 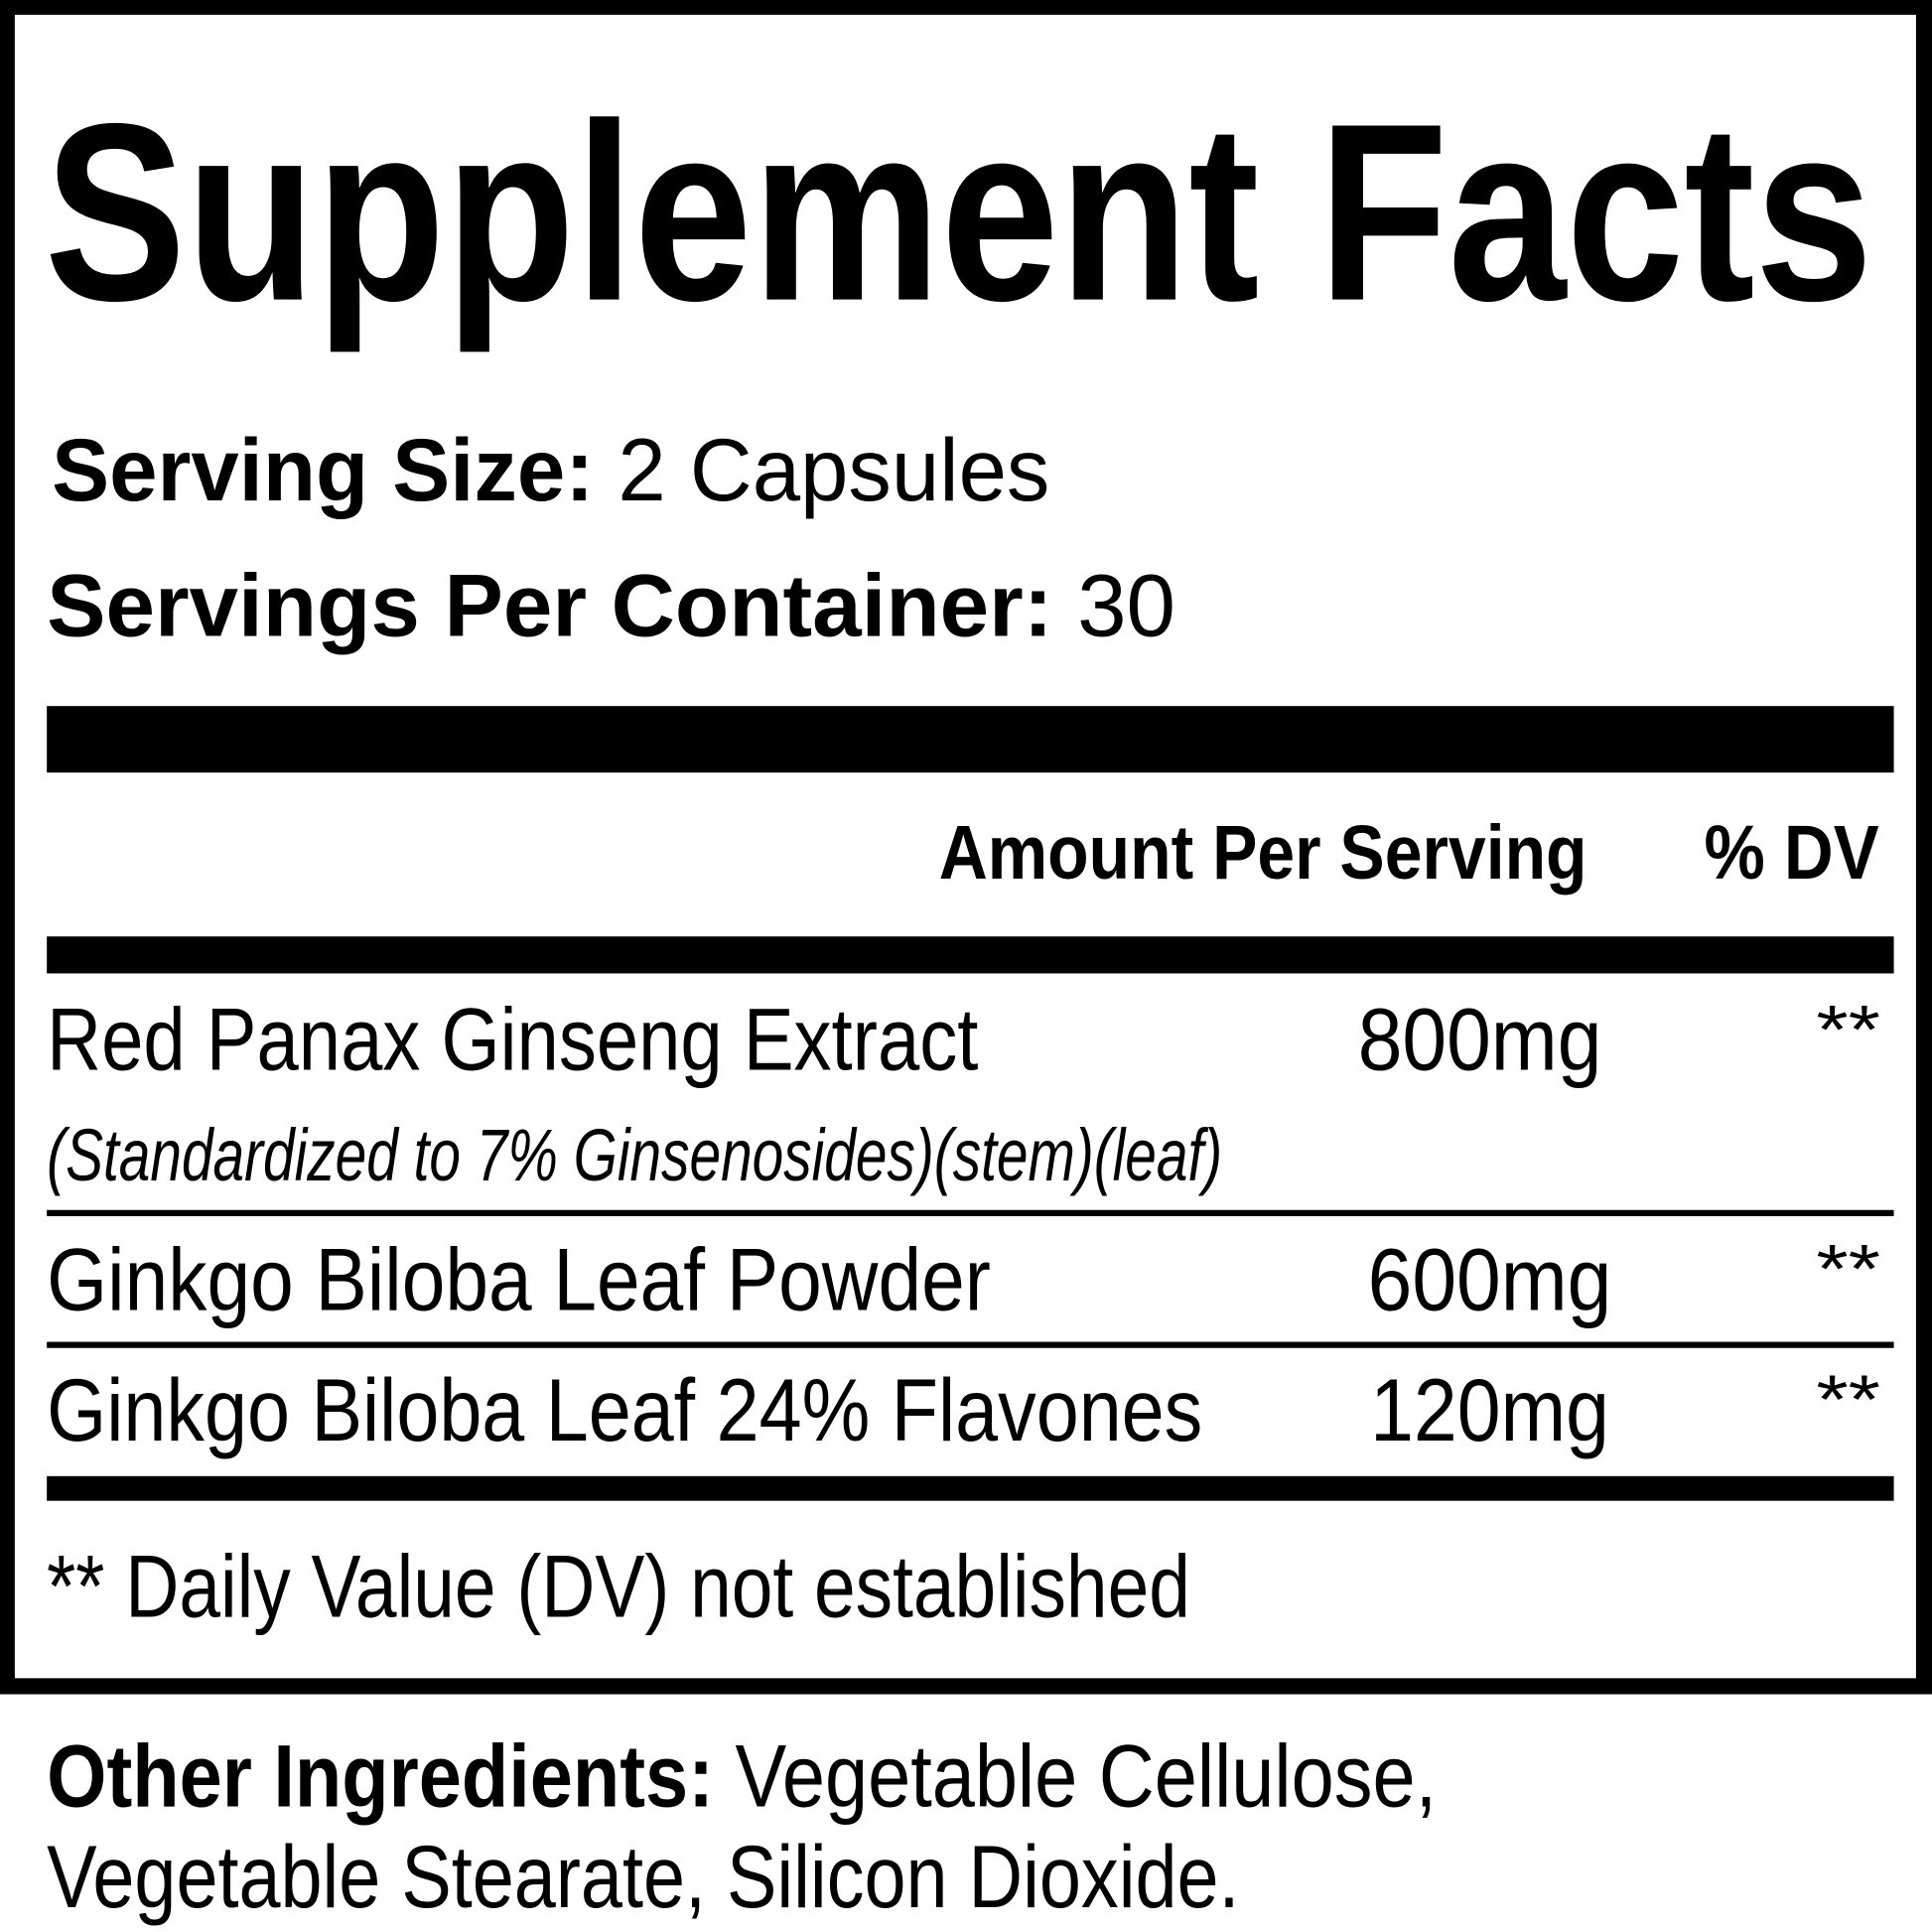 I want to click on other-ingredients-line2: Vegetable Stearate, Silicon Dioxide., so click(x=643, y=1878).